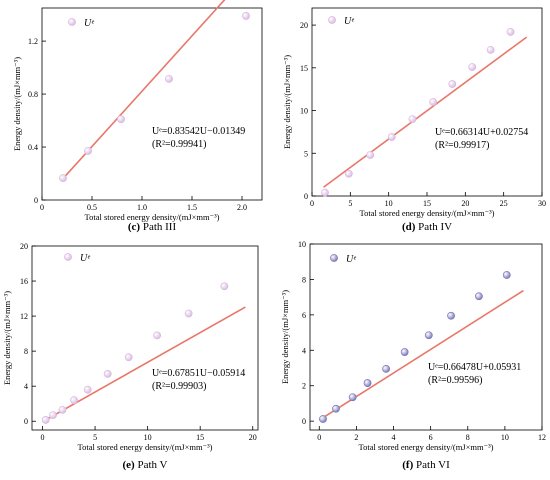  What do you see at coordinates (407, 465) in the screenshot?
I see `caption-letter: (f)` at bounding box center [407, 465].